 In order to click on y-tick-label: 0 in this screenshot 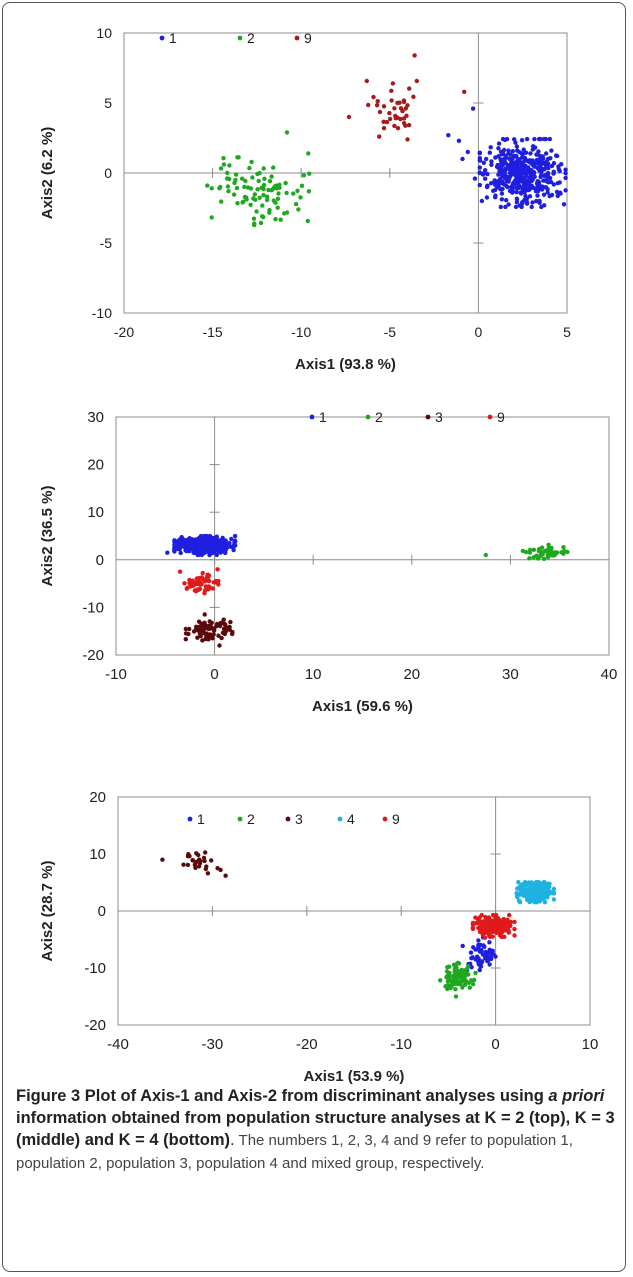, I will do `click(102, 911)`.